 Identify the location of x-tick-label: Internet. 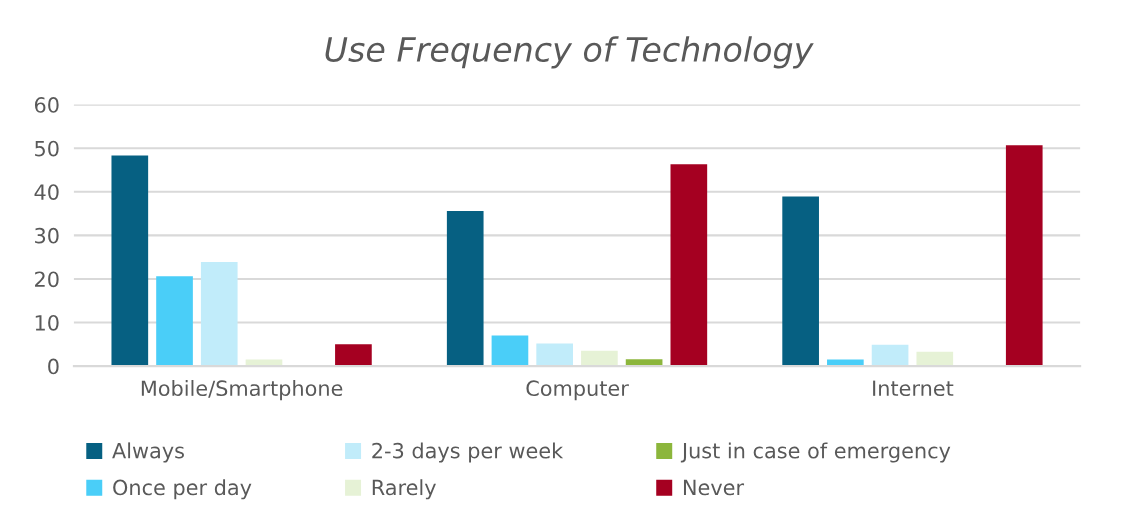
(913, 388).